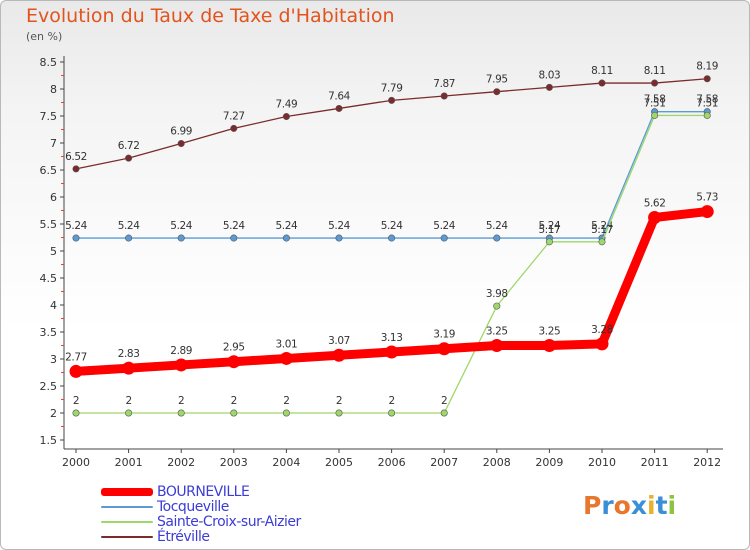  What do you see at coordinates (49, 278) in the screenshot?
I see `y-tick-label: 4.5` at bounding box center [49, 278].